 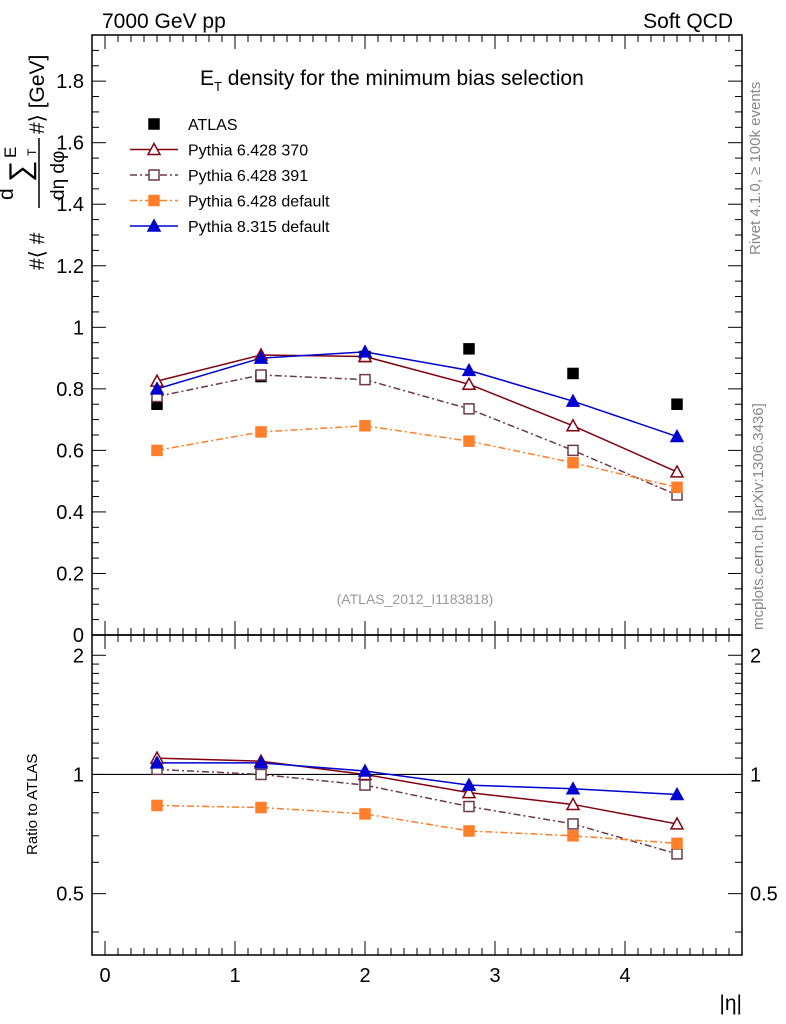 What do you see at coordinates (213, 125) in the screenshot?
I see `legend-entry-label: ATLAS` at bounding box center [213, 125].